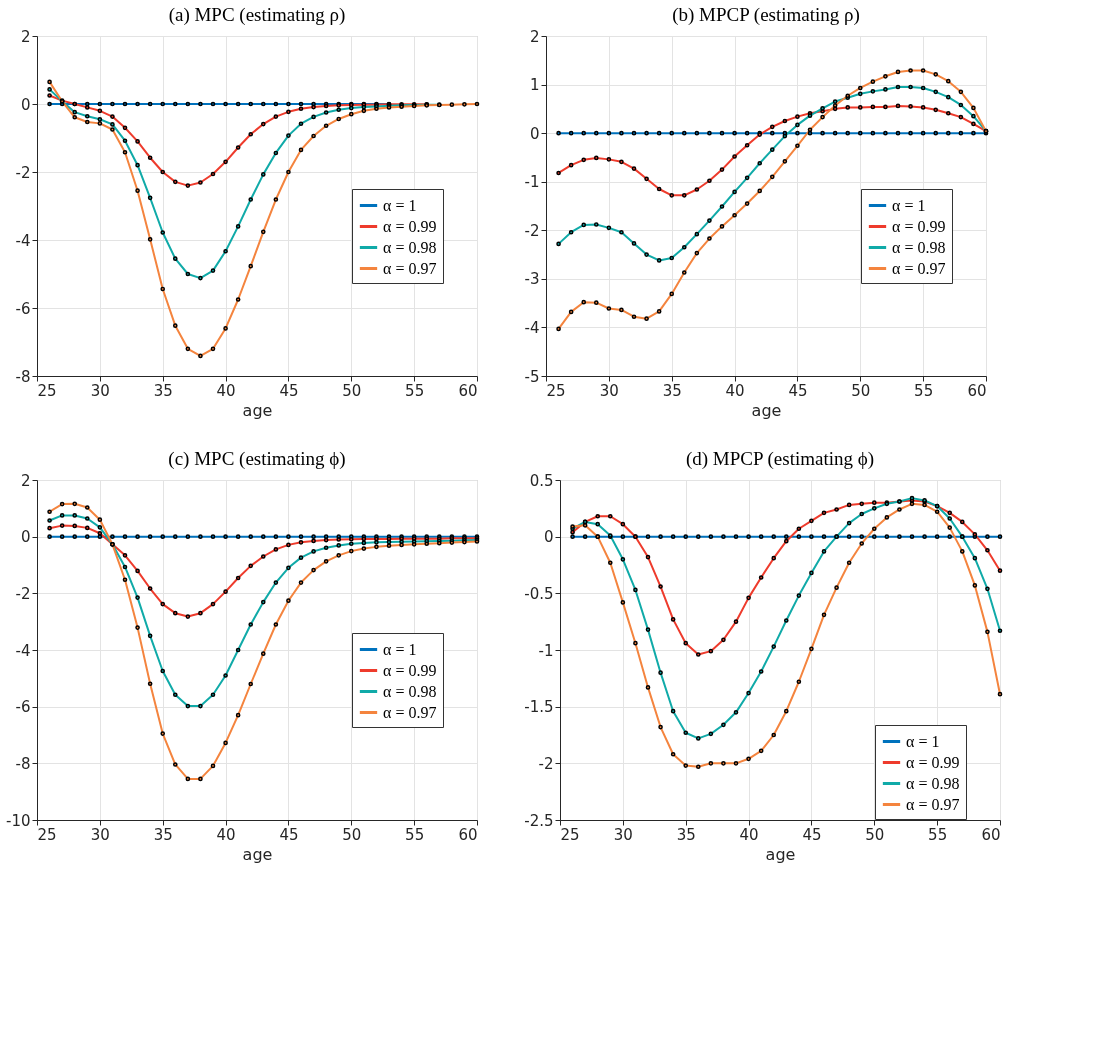  Describe the element at coordinates (539, 820) in the screenshot. I see `y-tick-label: -2.5` at that location.